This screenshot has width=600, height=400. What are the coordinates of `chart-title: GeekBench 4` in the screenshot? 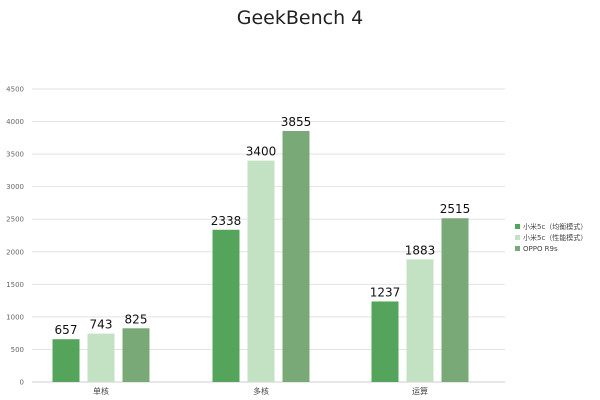 It's located at (300, 18).